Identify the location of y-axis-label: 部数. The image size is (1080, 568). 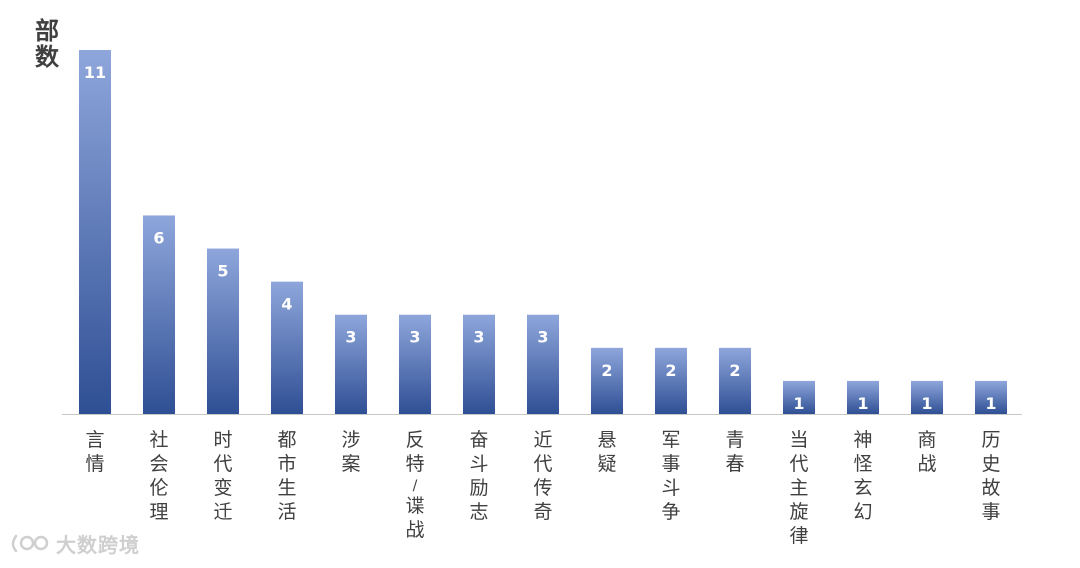
(47, 44).